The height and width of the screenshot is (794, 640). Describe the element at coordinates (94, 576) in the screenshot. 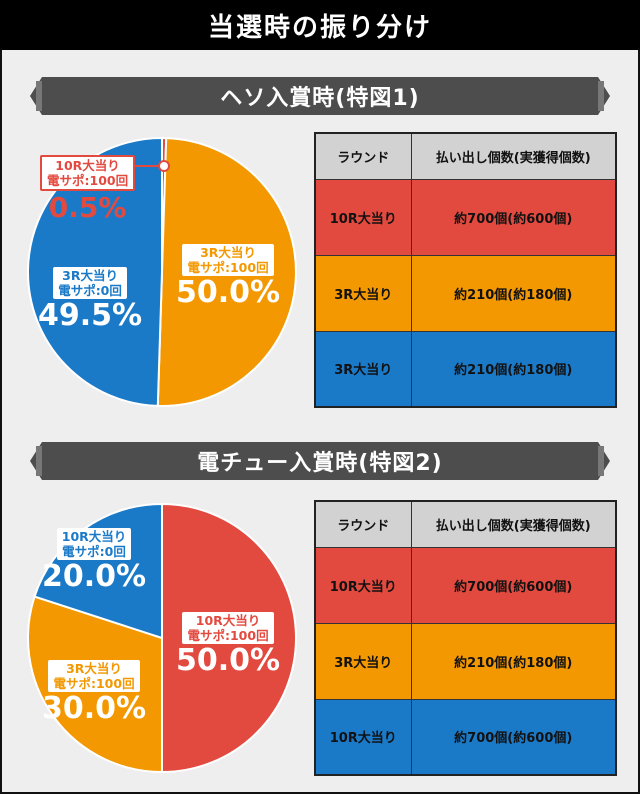

I see `slice-percent: 20.0%` at that location.